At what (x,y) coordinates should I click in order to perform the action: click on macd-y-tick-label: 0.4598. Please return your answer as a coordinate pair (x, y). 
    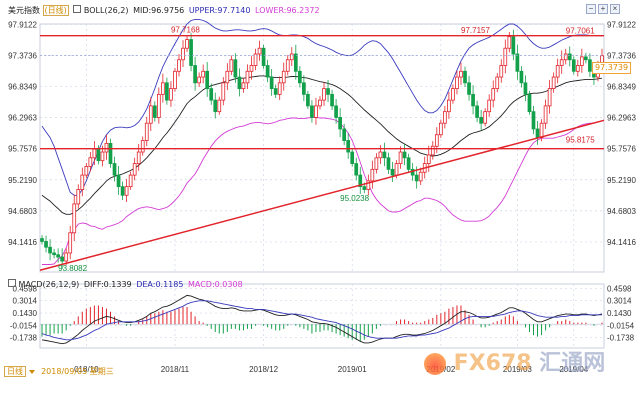
    Looking at the image, I should click on (25, 288).